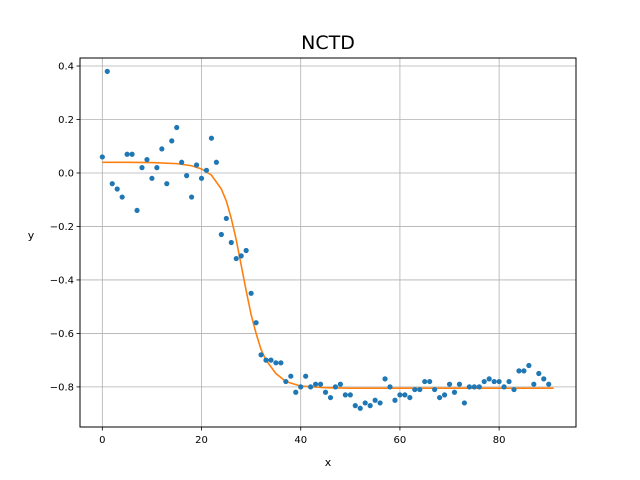 This screenshot has height=480, width=640. What do you see at coordinates (66, 120) in the screenshot?
I see `y-tick-label: 0.2` at bounding box center [66, 120].